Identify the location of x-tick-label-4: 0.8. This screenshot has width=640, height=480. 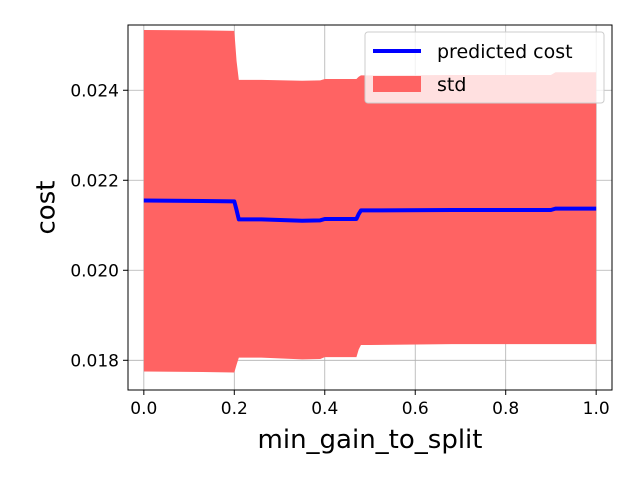
(505, 409).